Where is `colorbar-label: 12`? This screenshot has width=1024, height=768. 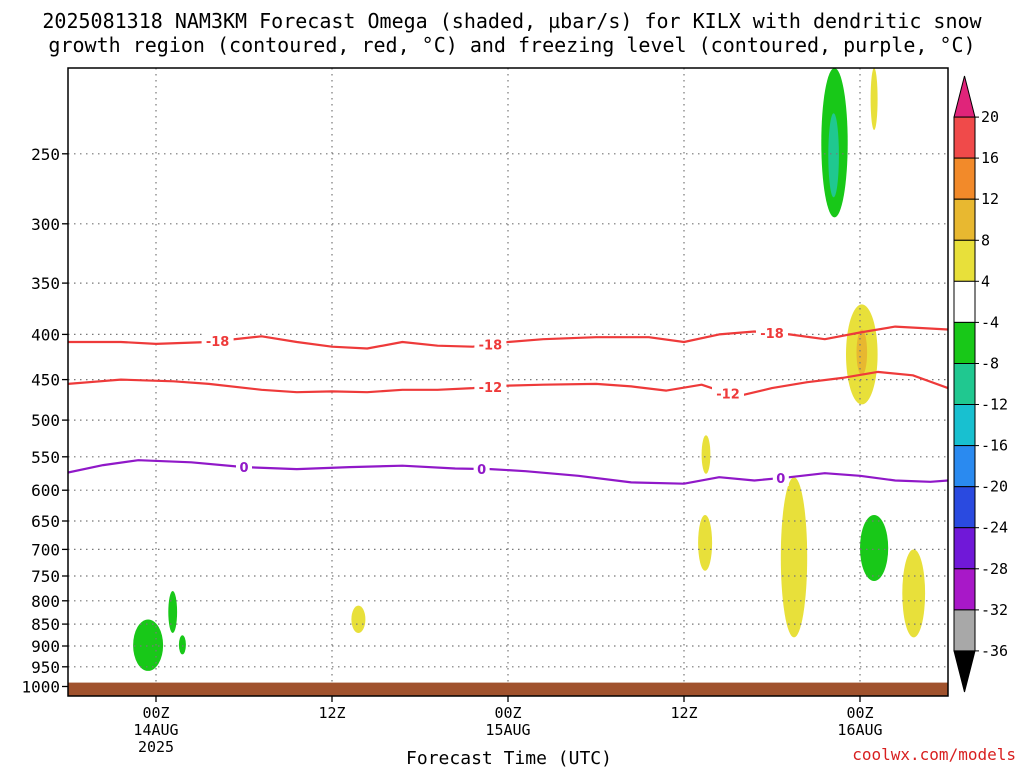
colorbar-label: 12 is located at coordinates (990, 199).